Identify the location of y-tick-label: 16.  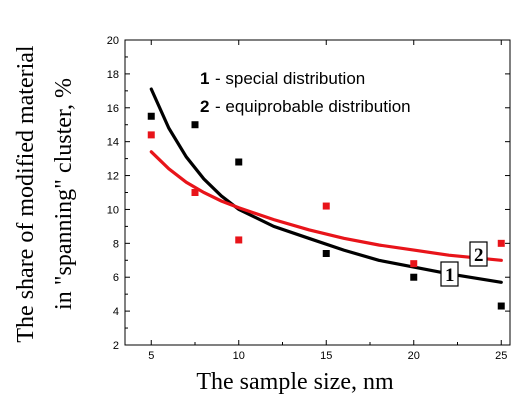
(113, 109).